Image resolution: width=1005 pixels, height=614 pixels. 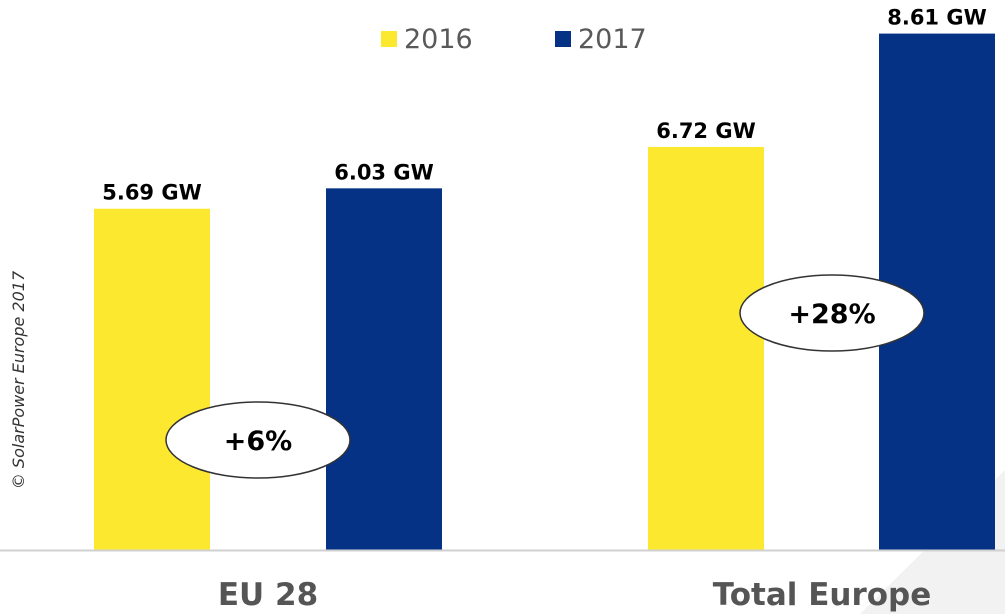 I want to click on growth-label: +6%, so click(x=258, y=441).